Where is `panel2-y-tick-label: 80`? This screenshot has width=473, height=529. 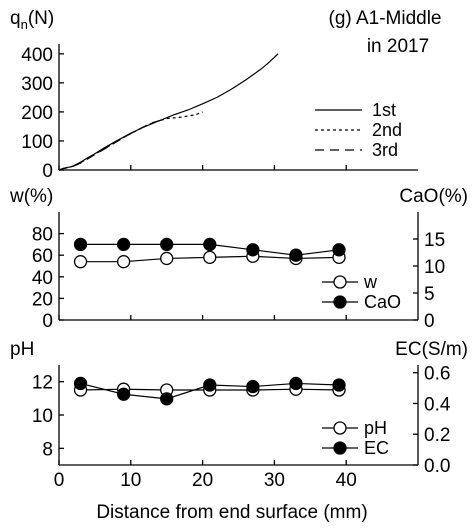
panel2-y-tick-label: 80 is located at coordinates (42, 235).